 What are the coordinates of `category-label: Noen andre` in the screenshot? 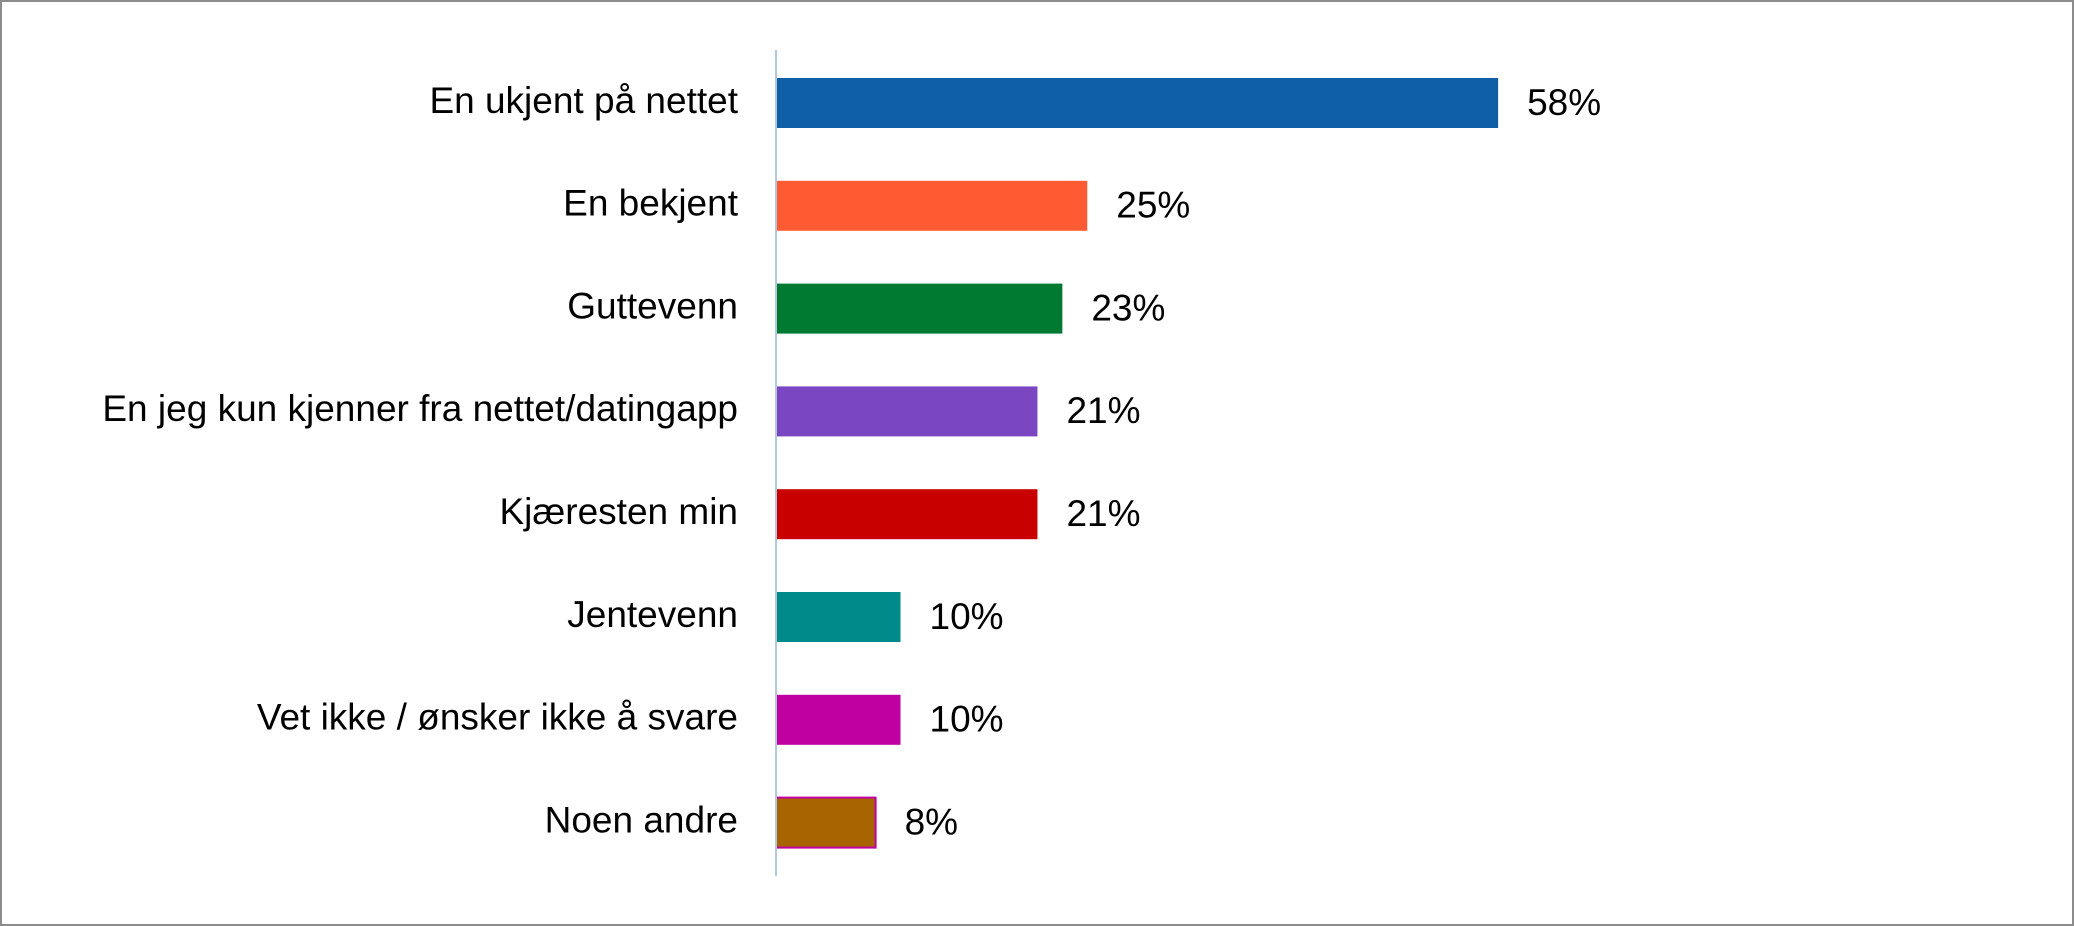 It's located at (641, 819).